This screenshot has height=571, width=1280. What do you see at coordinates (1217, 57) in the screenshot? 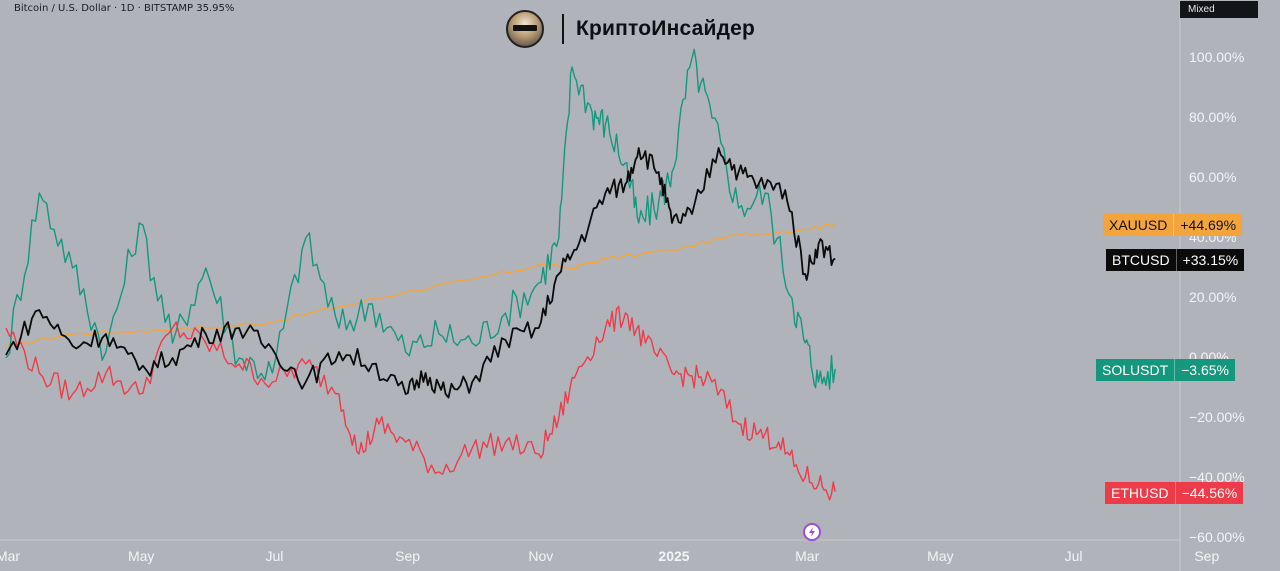
I see `y-tick-label: 100.00%` at bounding box center [1217, 57].